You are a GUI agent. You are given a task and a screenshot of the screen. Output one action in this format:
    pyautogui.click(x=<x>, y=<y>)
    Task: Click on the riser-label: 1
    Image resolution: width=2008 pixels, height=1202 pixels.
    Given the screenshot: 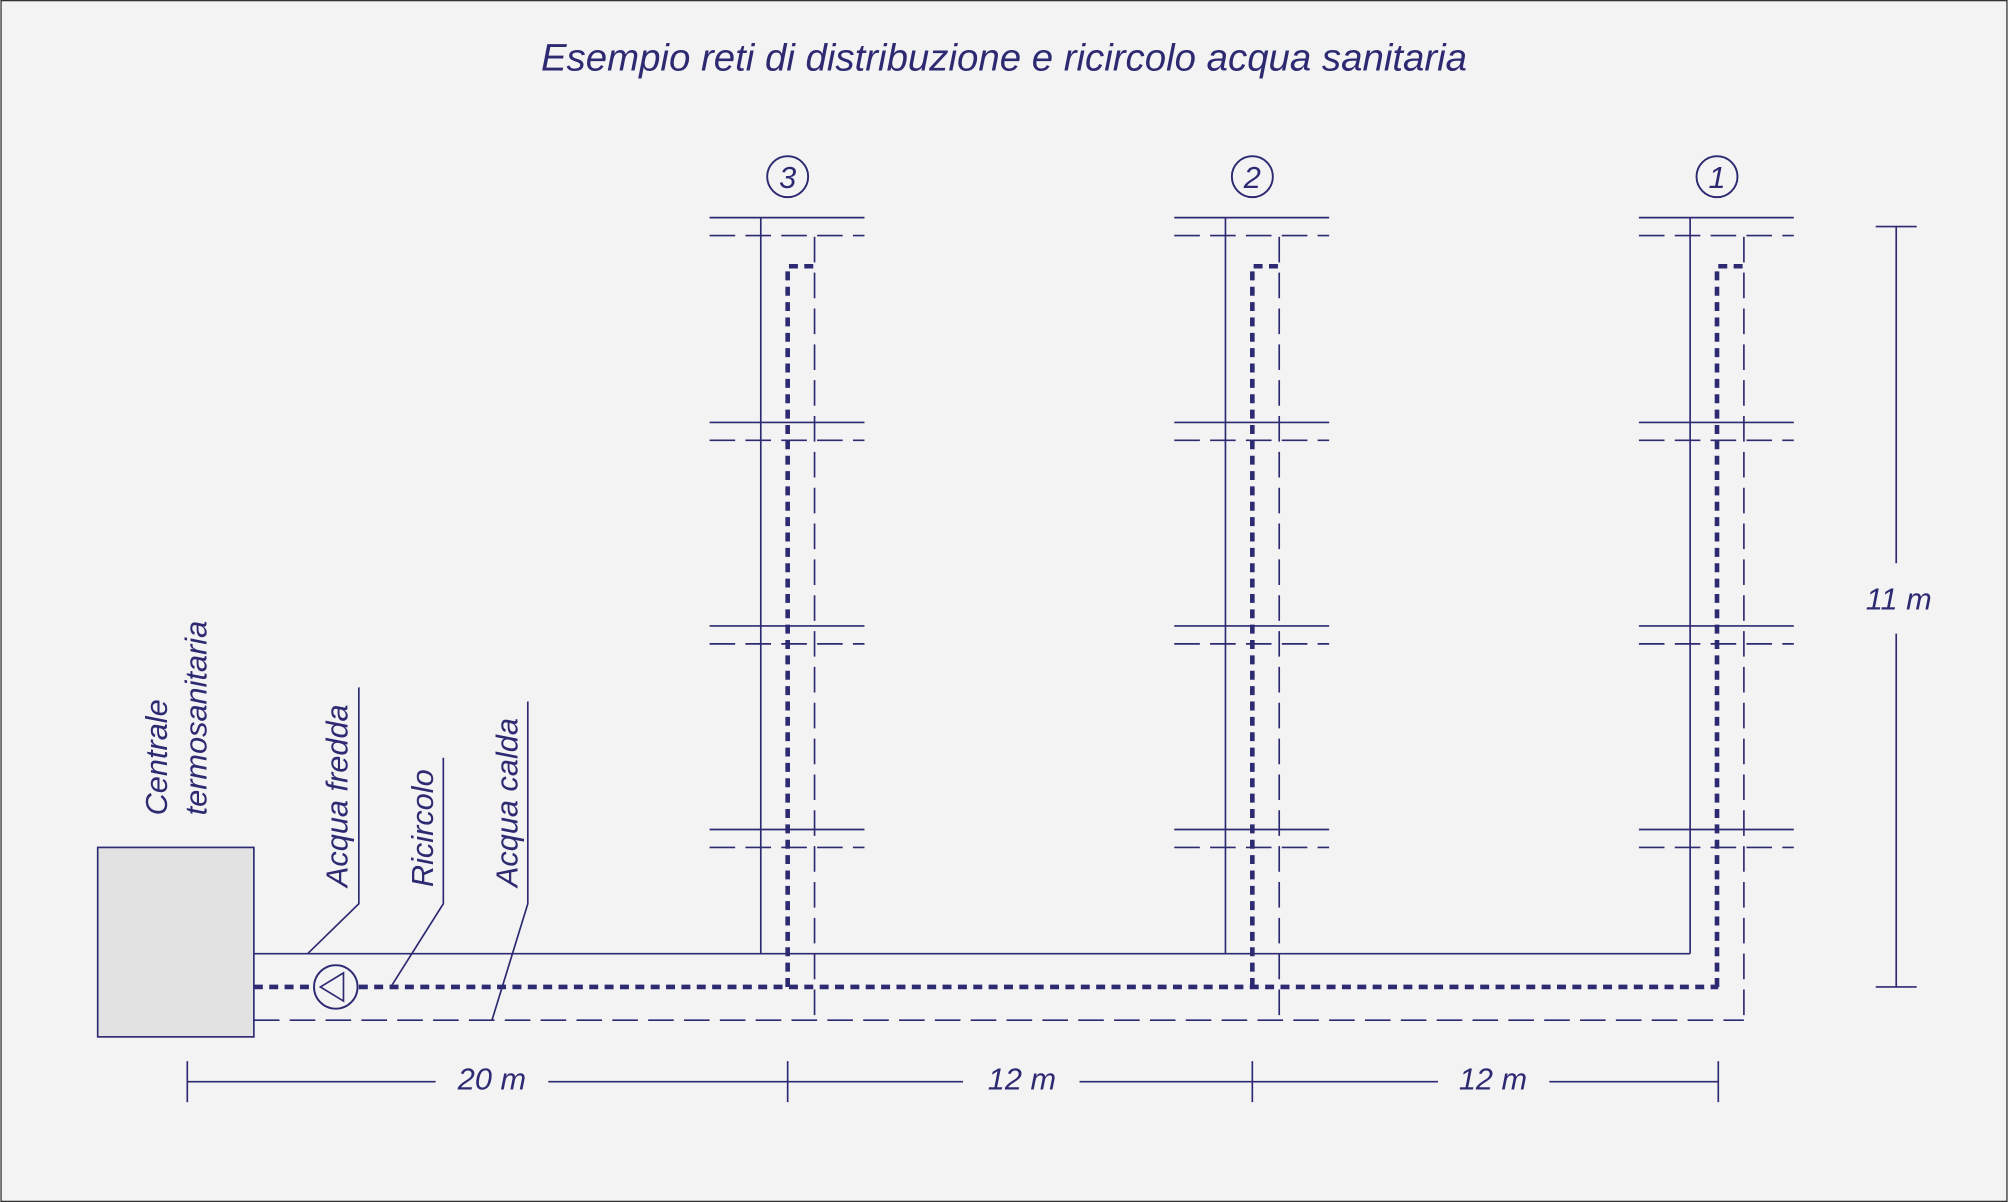 What is the action you would take?
    pyautogui.click(x=1716, y=177)
    